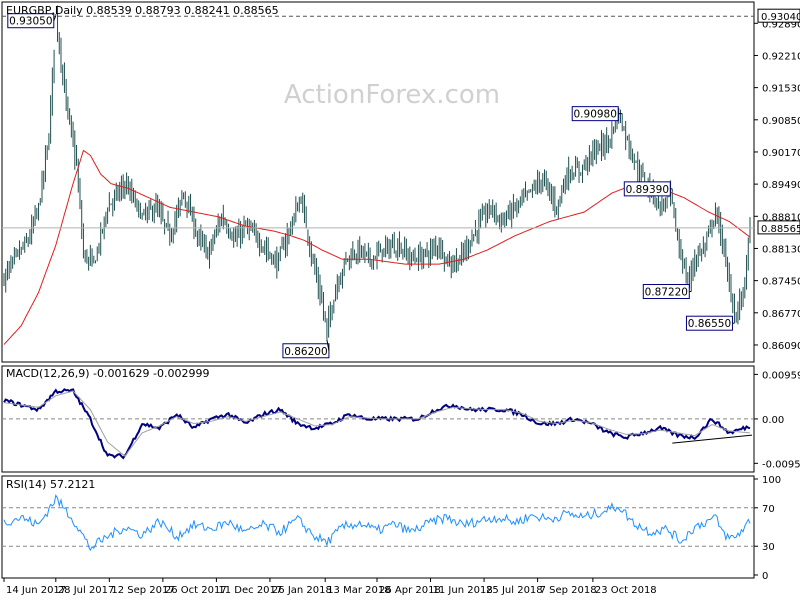  What do you see at coordinates (765, 576) in the screenshot?
I see `rsi-axis-label: 0` at bounding box center [765, 576].